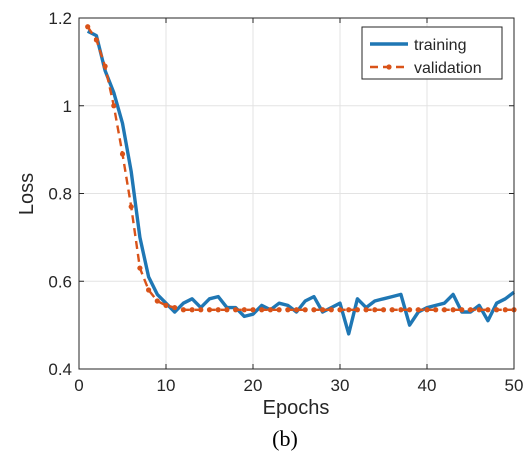  Describe the element at coordinates (166, 385) in the screenshot. I see `x-tick-label: 10` at that location.